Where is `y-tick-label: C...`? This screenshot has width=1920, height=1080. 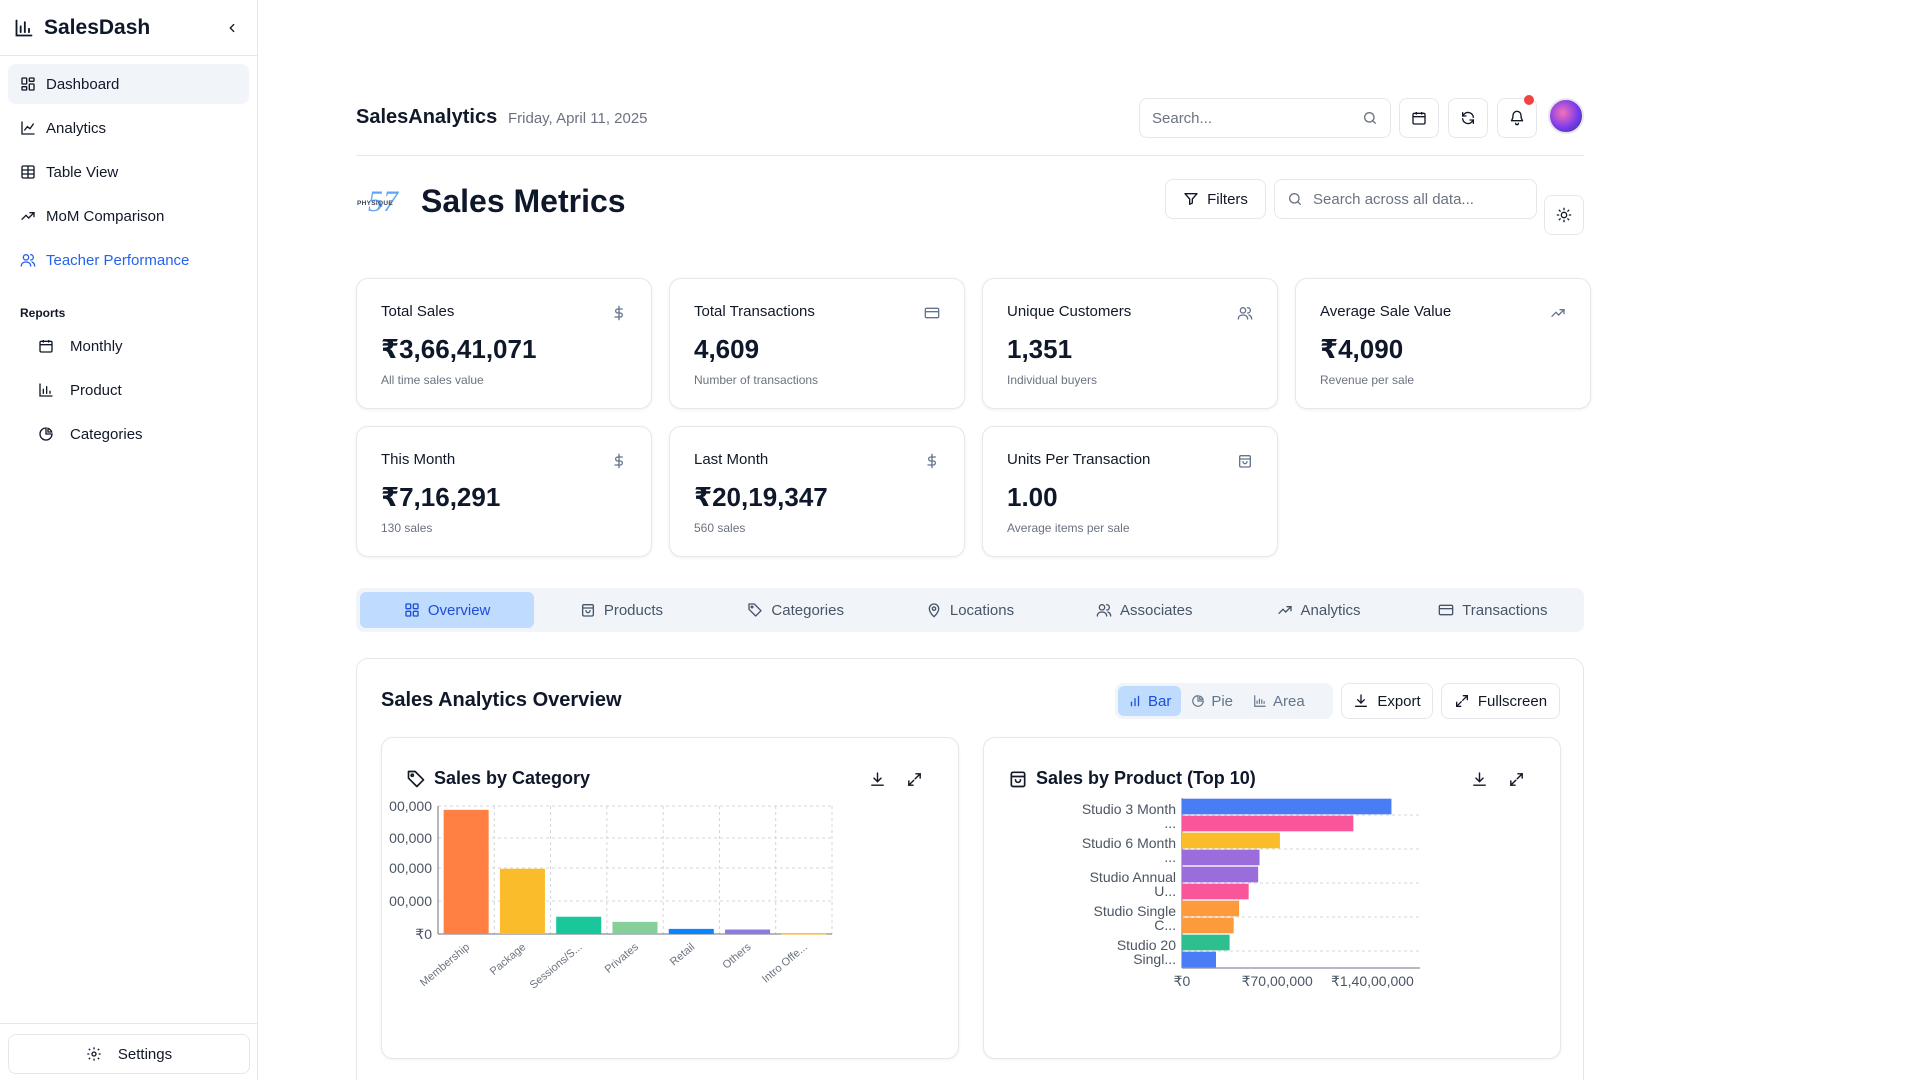 y-tick-label: C... is located at coordinates (1165, 925).